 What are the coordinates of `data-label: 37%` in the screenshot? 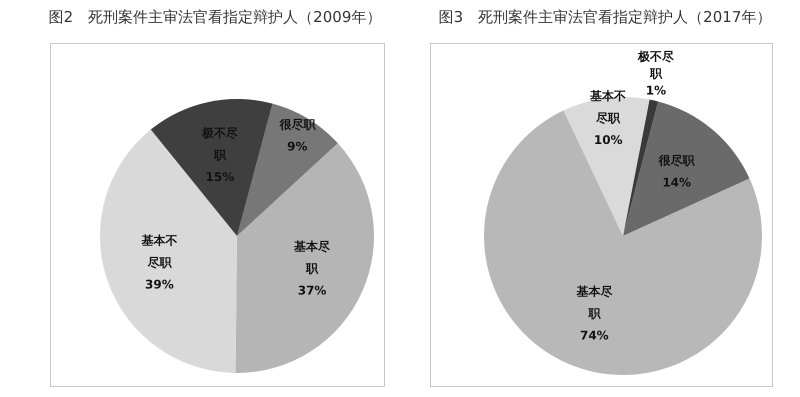 It's located at (312, 291).